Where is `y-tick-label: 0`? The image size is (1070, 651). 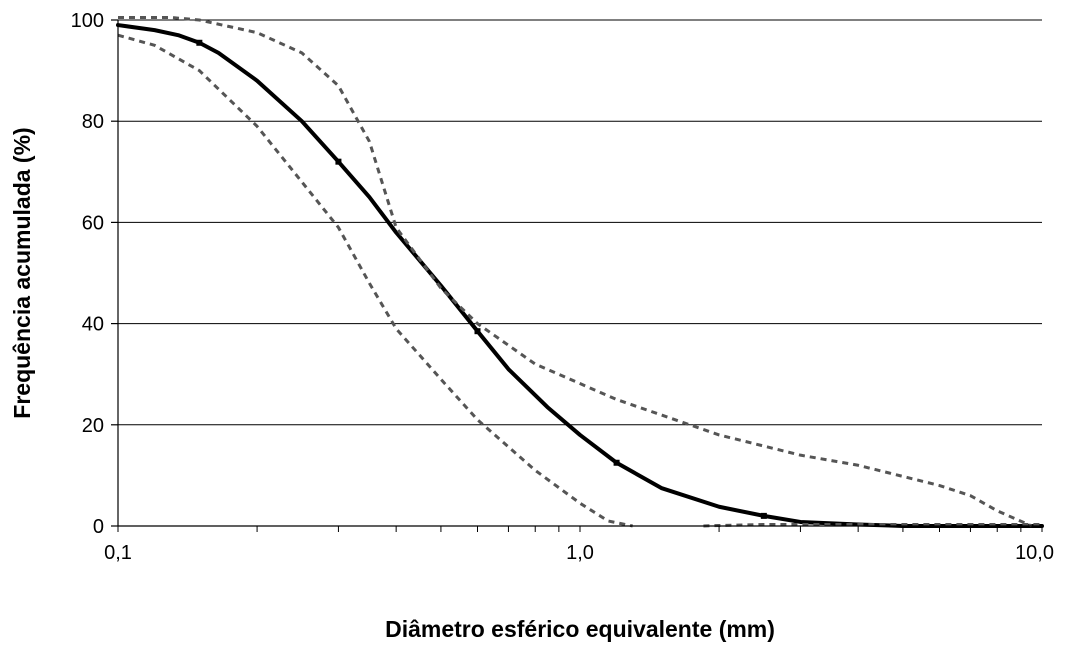 y-tick-label: 0 is located at coordinates (98, 527).